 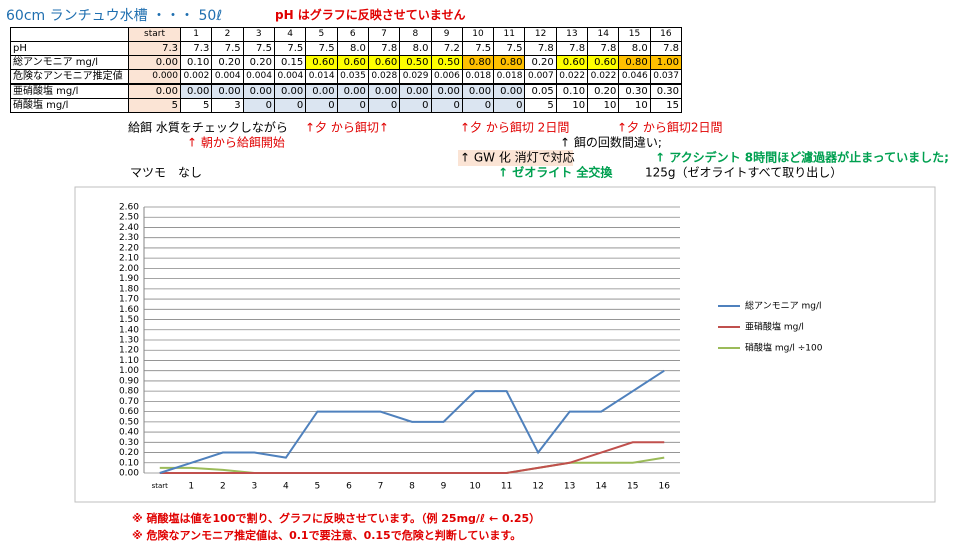 I want to click on y-tick-label: 1.50, so click(x=129, y=320).